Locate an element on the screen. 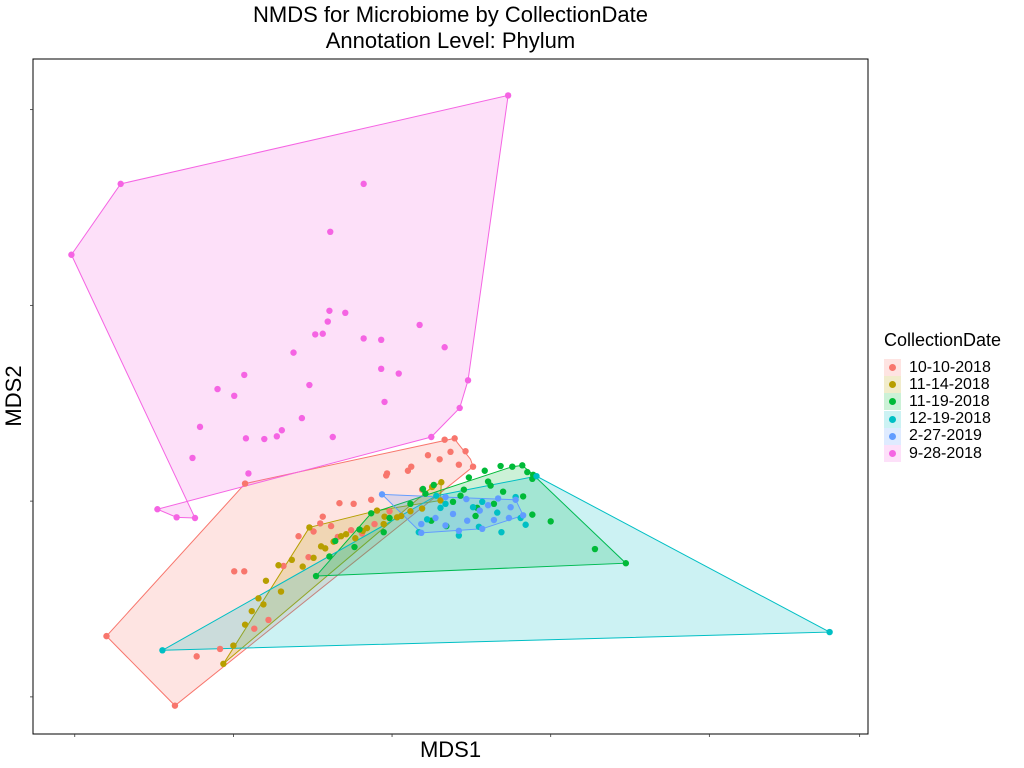 Image resolution: width=1024 pixels, height=768 pixels. chart-title: NMDS for Microbiome by CollectionDate is located at coordinates (450, 14).